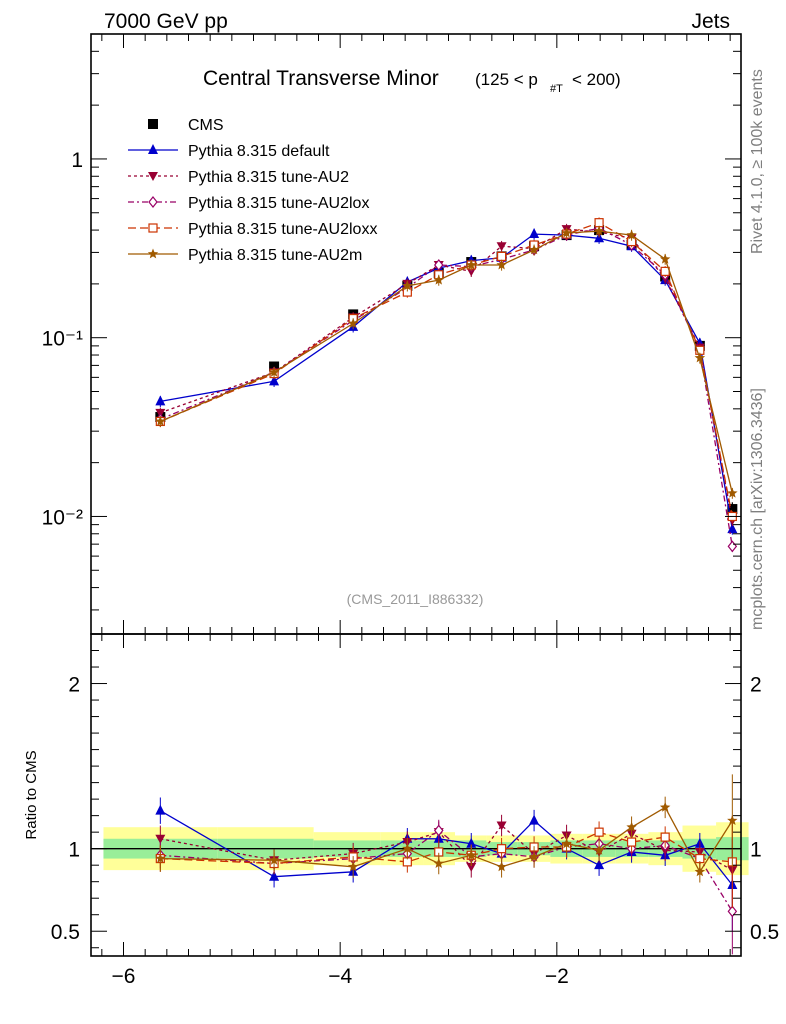 This screenshot has width=786, height=1024. I want to click on energy-label: 7000 GeV pp, so click(166, 21).